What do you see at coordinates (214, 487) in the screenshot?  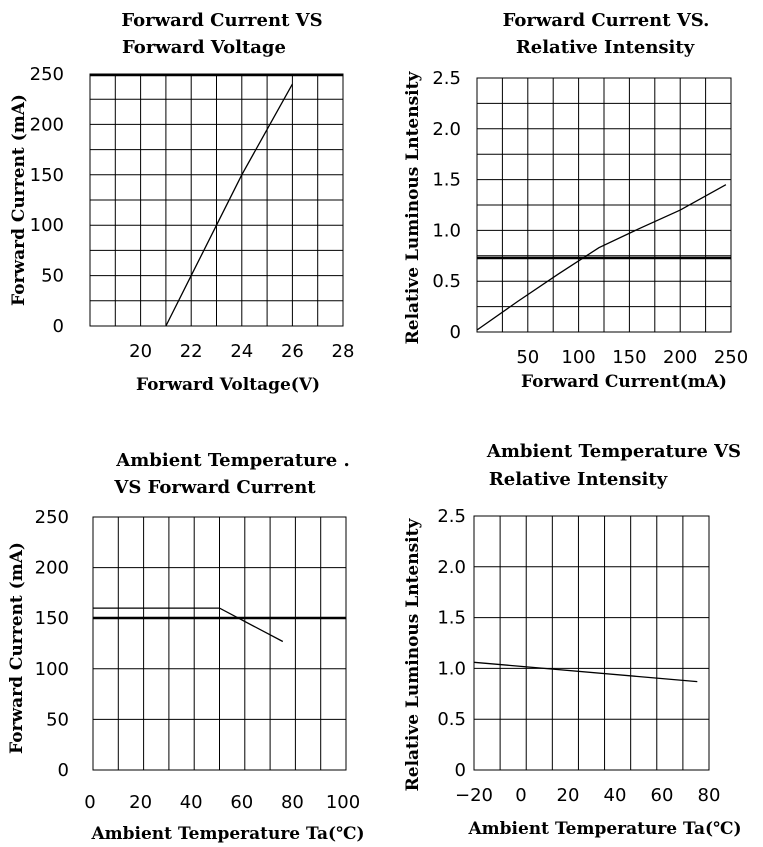 I see `chart-title-line-2: VS Forward Current` at bounding box center [214, 487].